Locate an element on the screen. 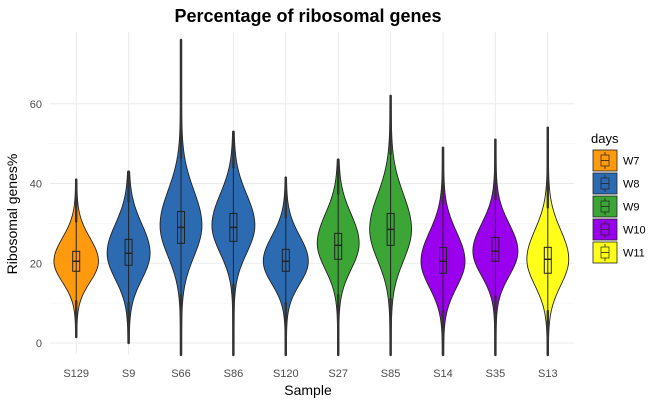  legend-item-w8: W8 is located at coordinates (616, 183).